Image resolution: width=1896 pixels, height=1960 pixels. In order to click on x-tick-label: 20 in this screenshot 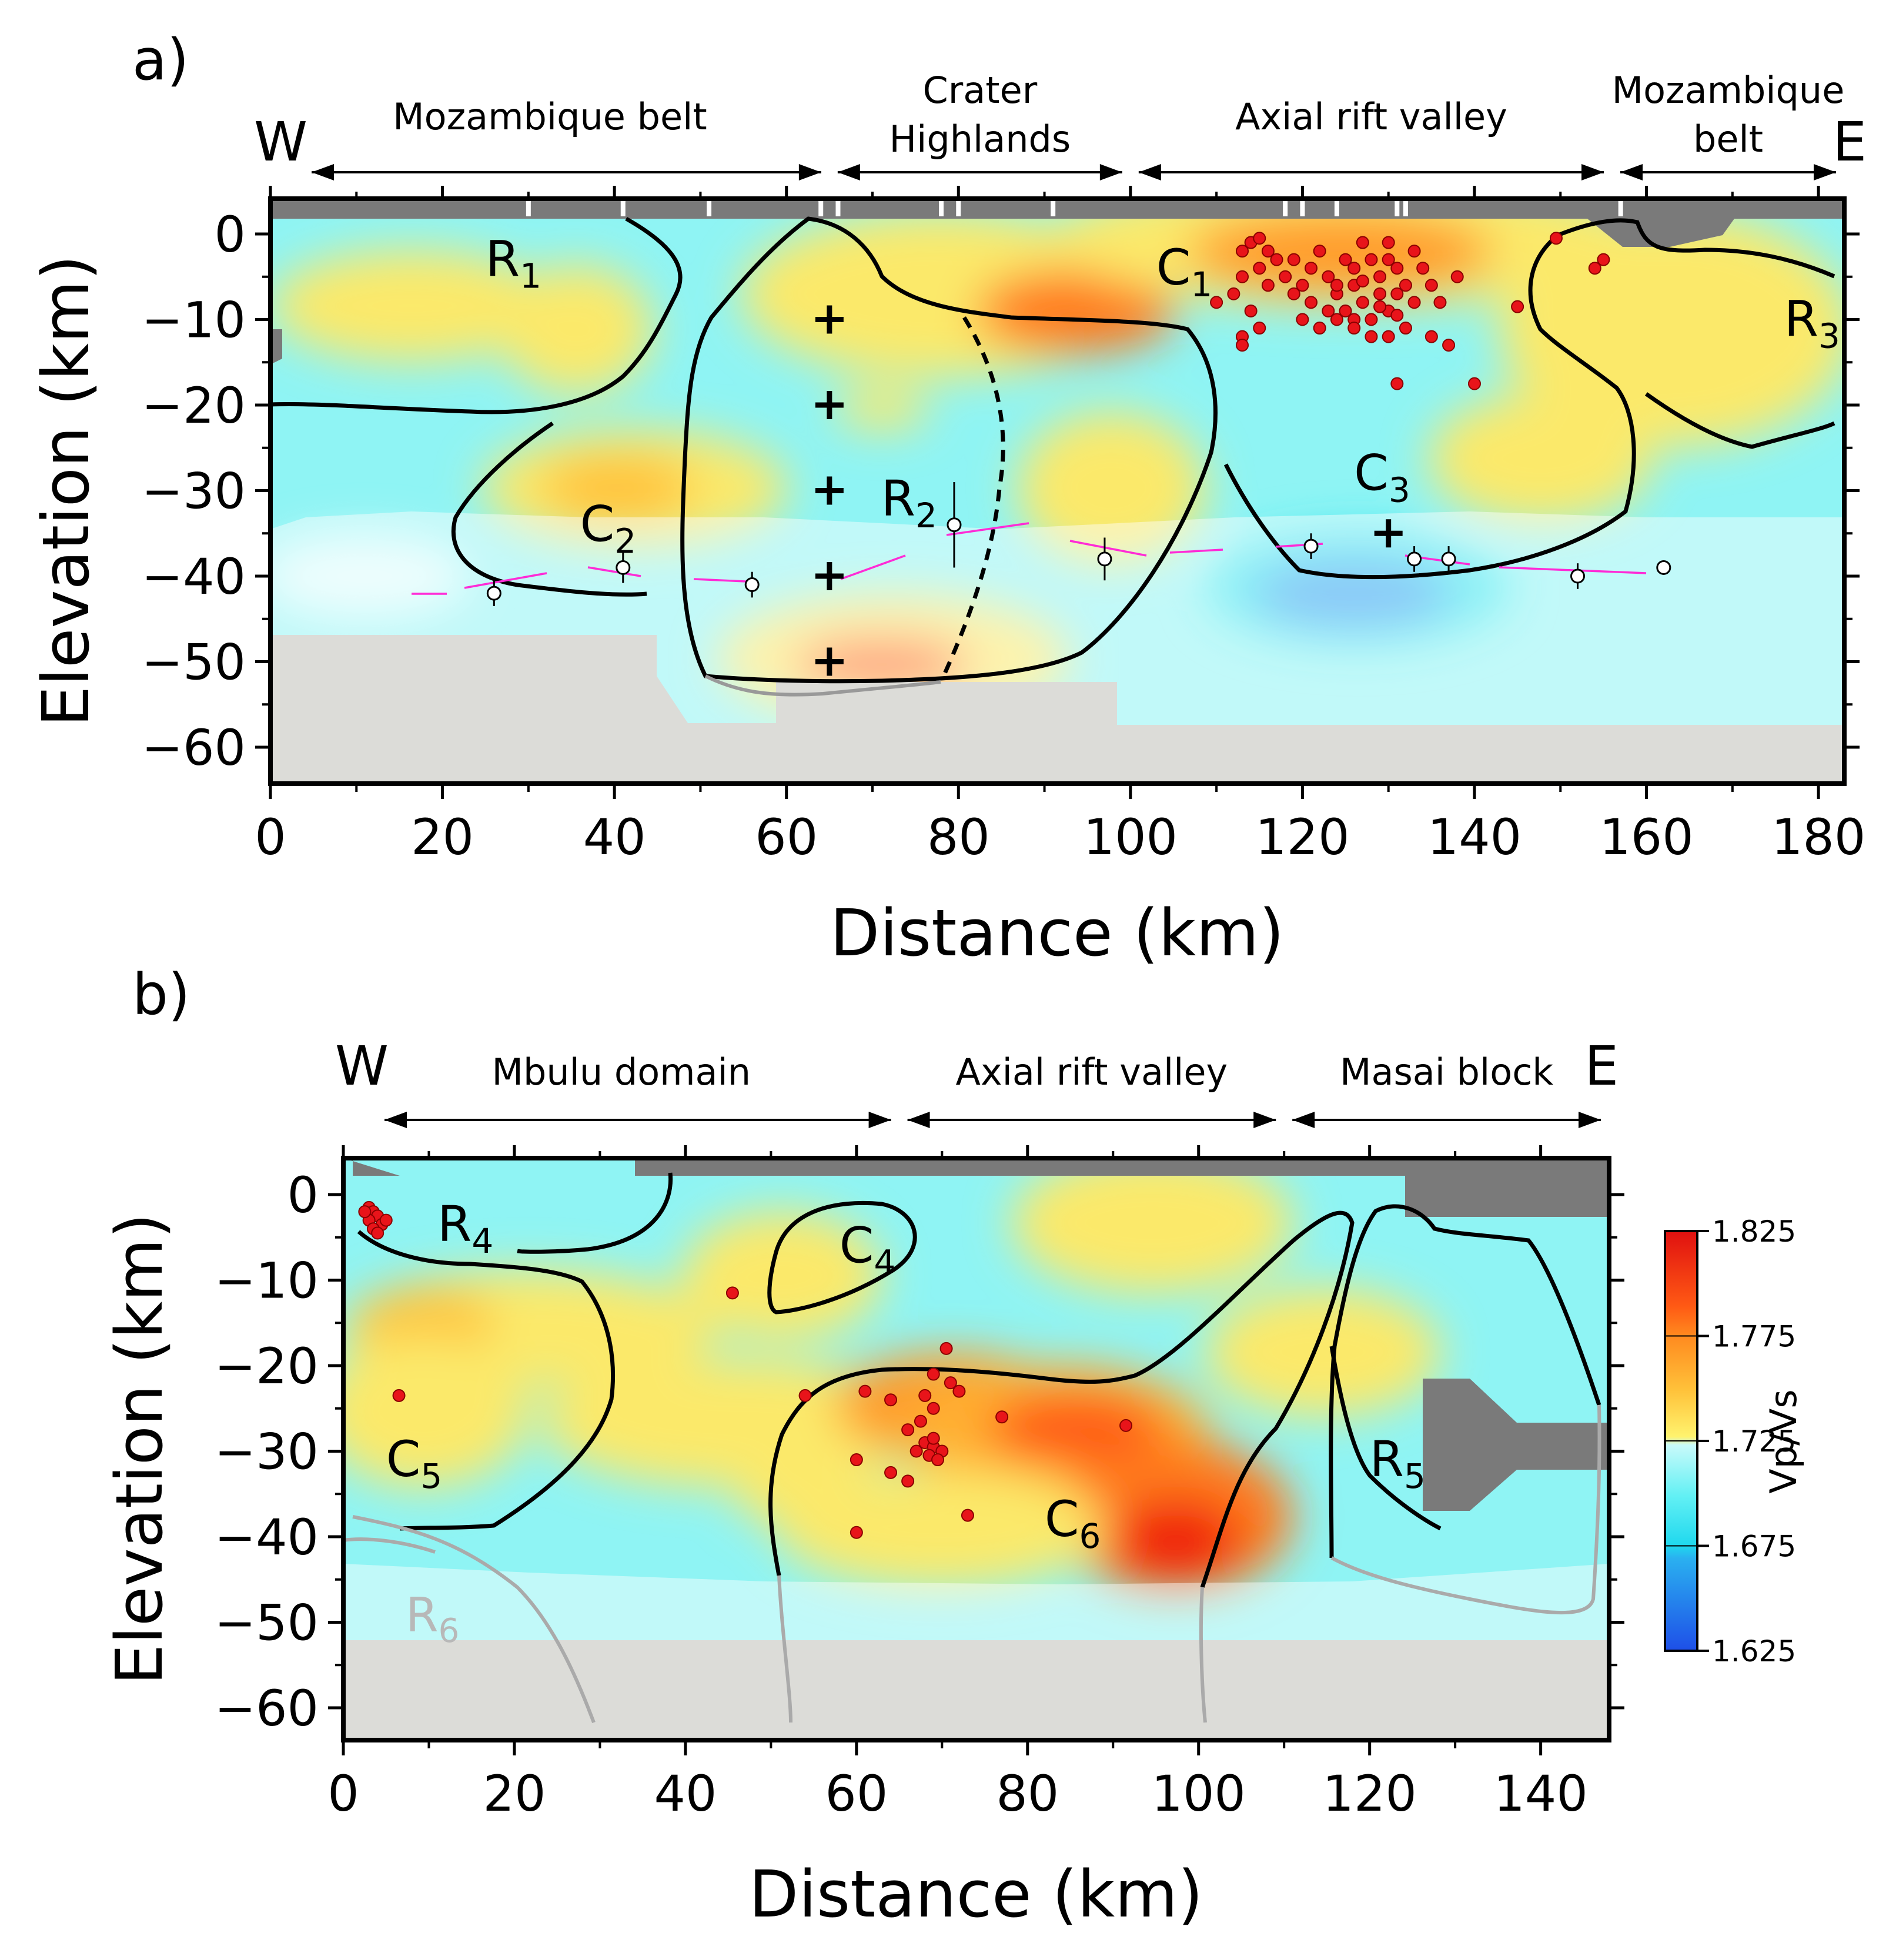, I will do `click(514, 1794)`.